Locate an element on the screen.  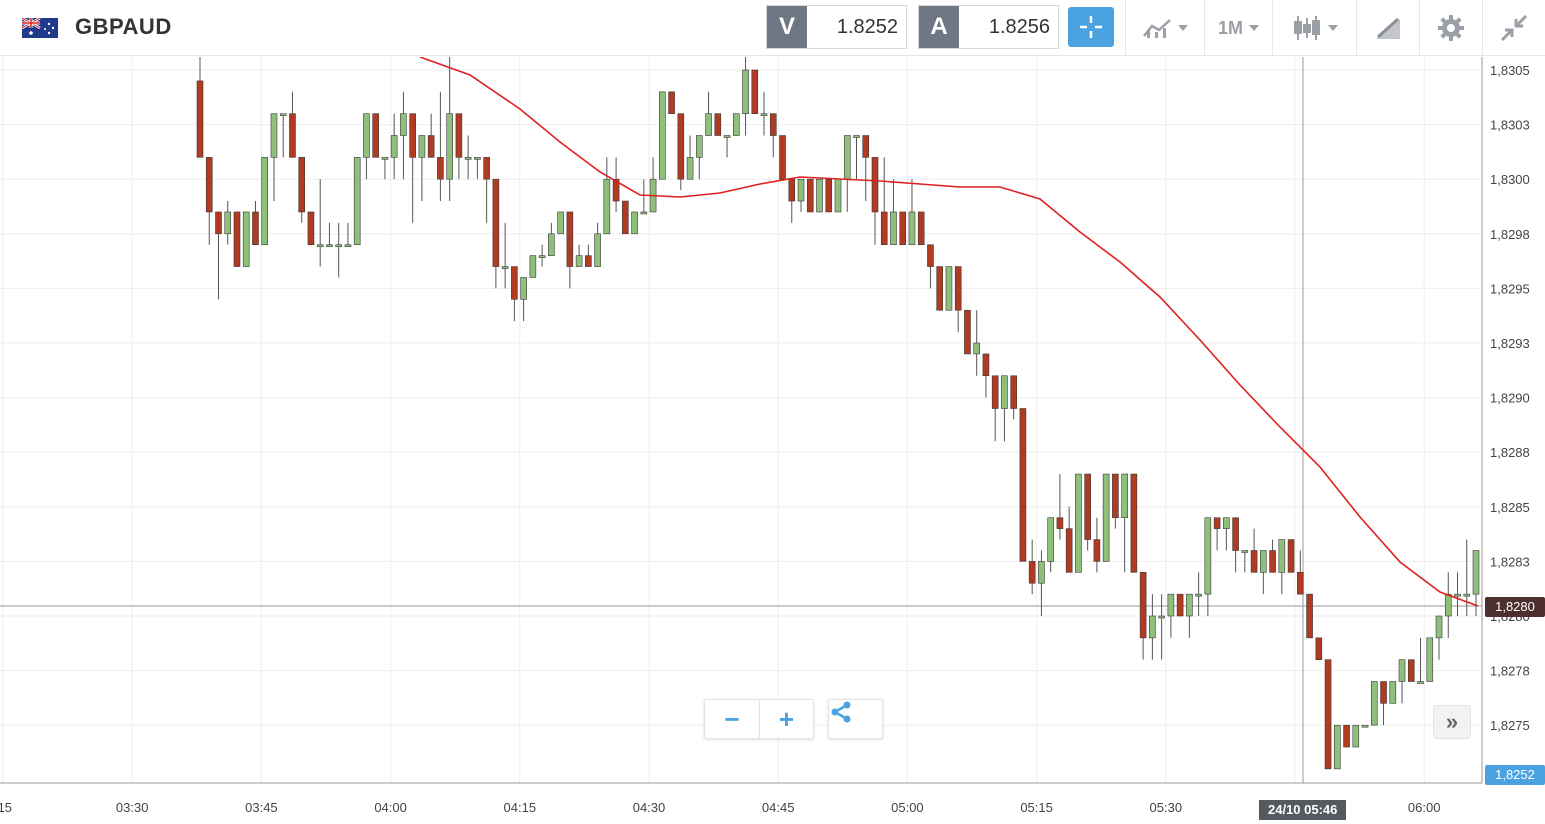
scroll-to-latest-button: » is located at coordinates (1452, 722).